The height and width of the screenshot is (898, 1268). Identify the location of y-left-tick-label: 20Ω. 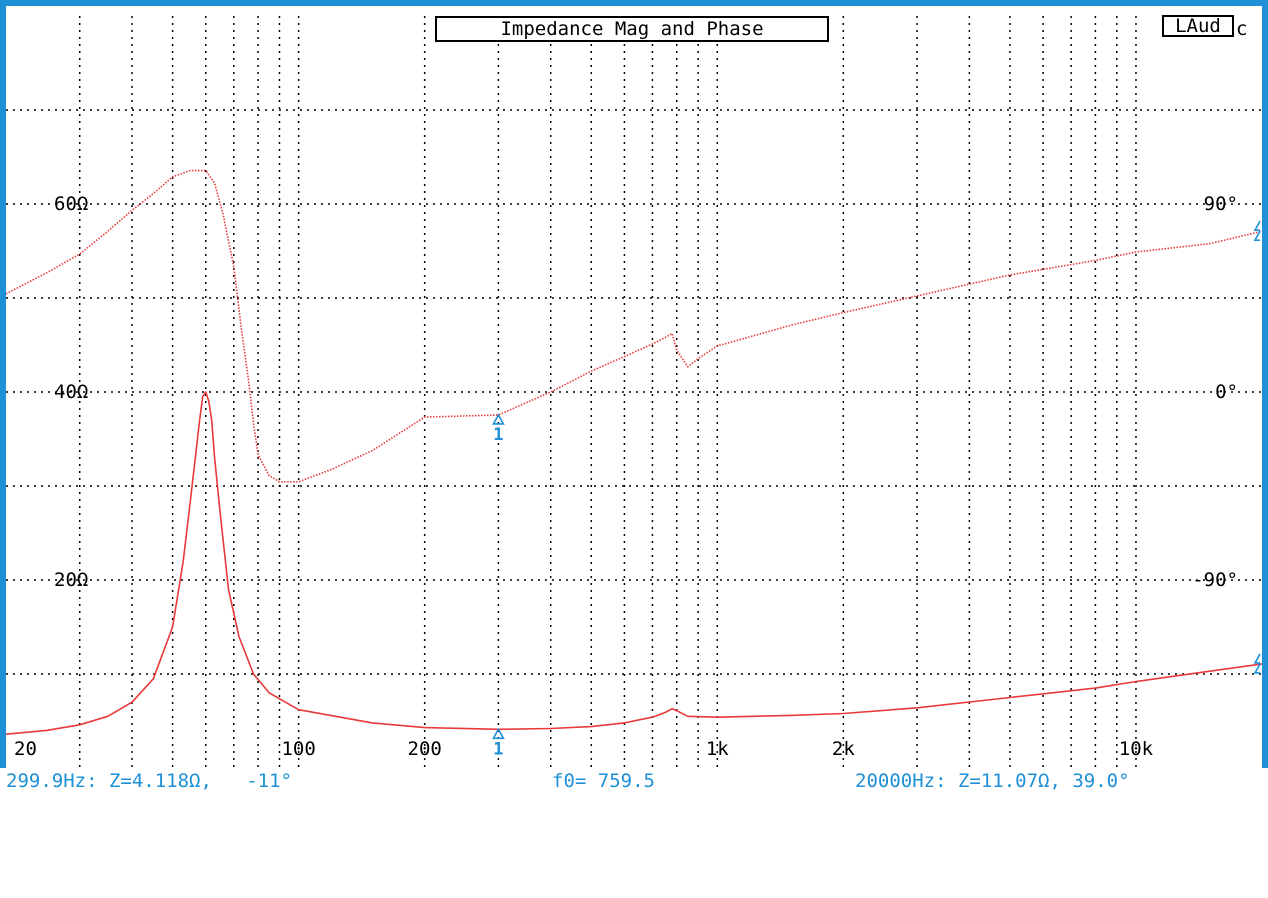
(71, 580).